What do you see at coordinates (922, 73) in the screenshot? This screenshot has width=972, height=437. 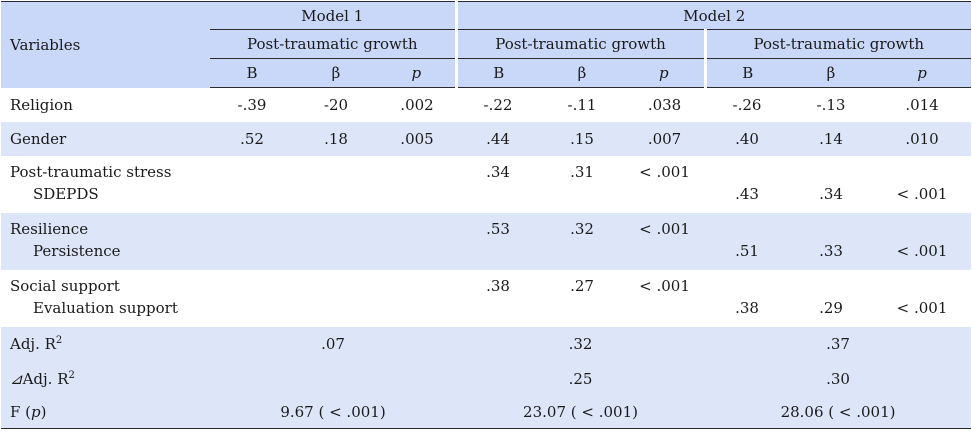 I see `col-p-3: p` at bounding box center [922, 73].